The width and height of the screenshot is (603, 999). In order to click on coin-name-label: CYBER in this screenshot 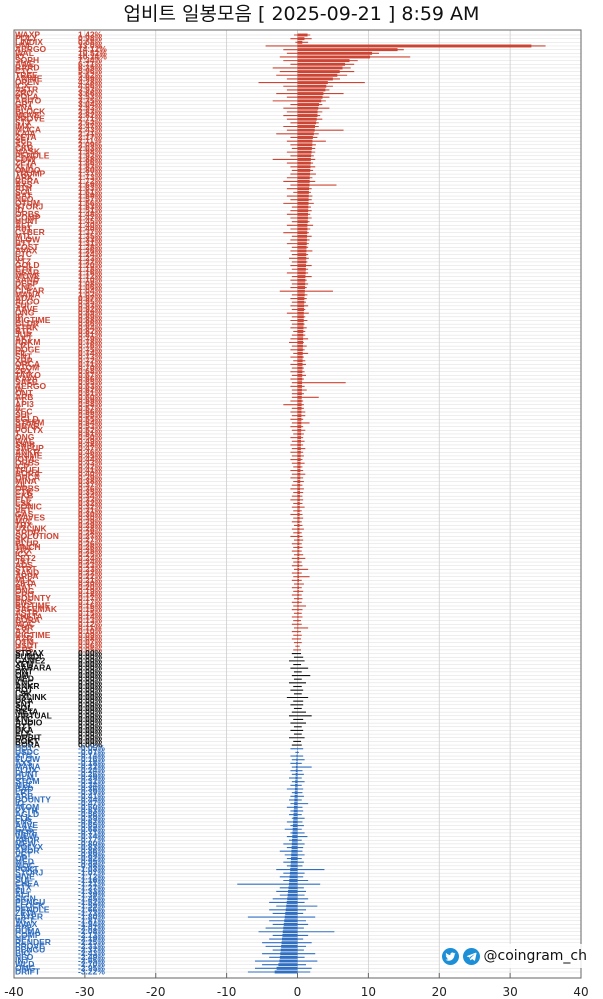, I will do `click(30, 232)`.